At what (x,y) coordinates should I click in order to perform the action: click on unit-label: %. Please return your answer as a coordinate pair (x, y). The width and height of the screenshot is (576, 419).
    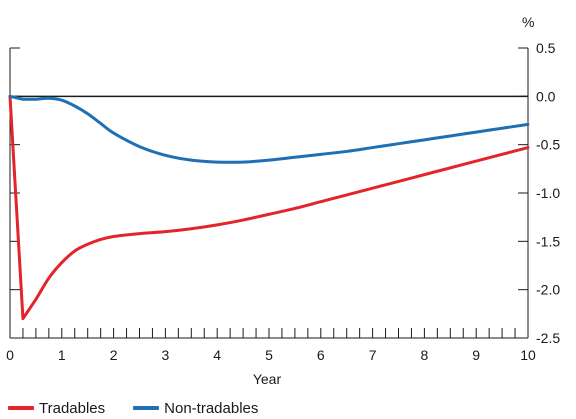
    Looking at the image, I should click on (528, 22).